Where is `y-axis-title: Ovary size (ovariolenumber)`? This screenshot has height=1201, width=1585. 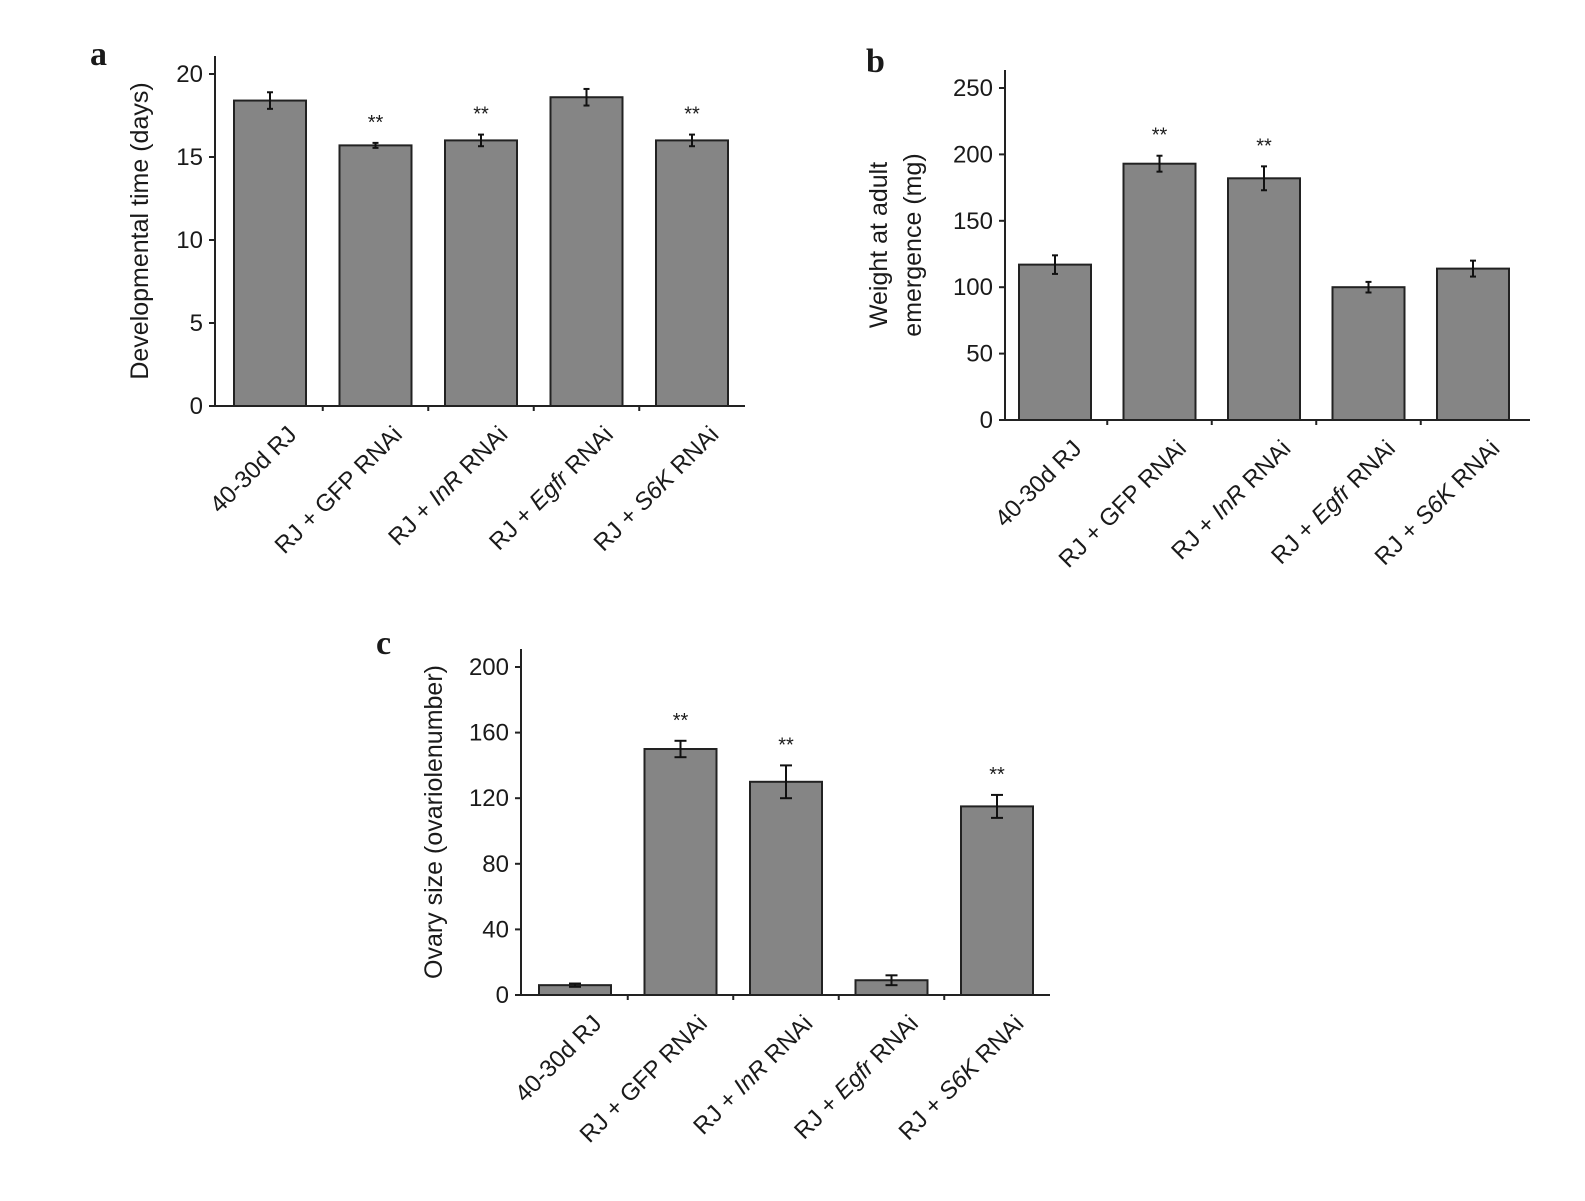
y-axis-title: Ovary size (ovariolenumber) is located at coordinates (434, 822).